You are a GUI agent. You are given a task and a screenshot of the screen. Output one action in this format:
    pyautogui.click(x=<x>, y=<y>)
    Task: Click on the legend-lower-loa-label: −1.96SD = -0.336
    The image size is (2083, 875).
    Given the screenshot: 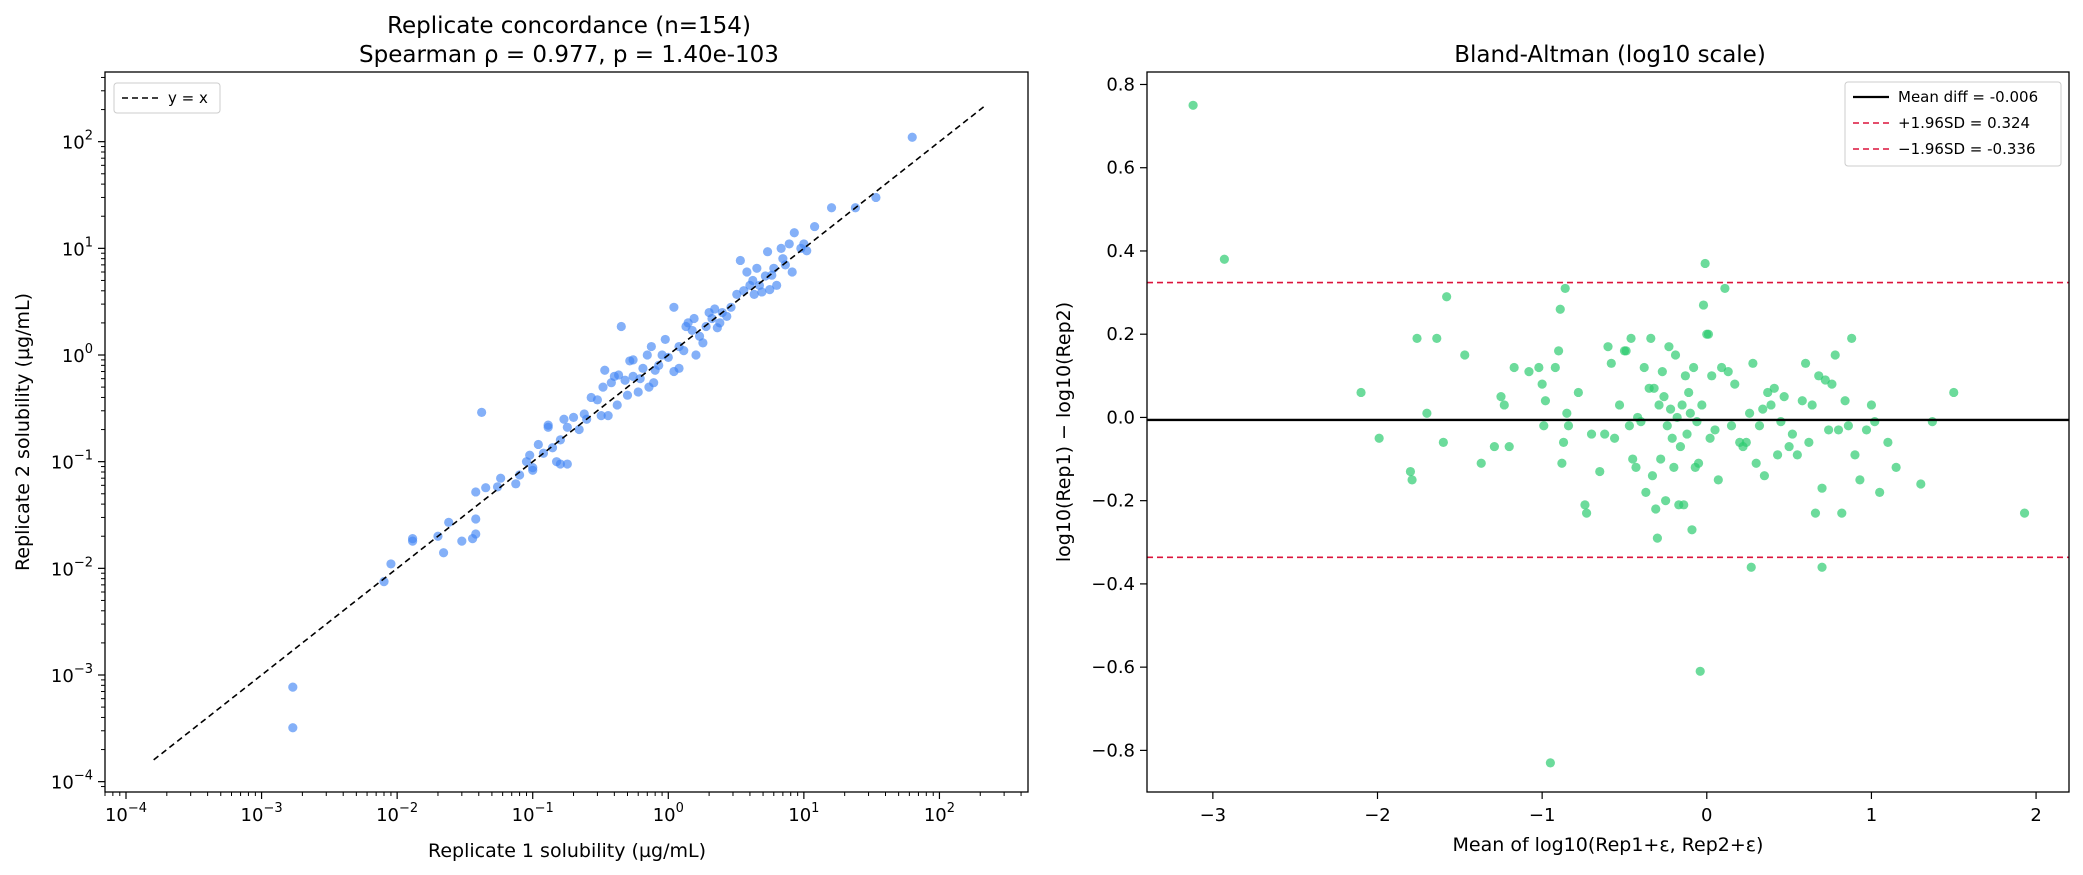 What is the action you would take?
    pyautogui.click(x=1967, y=149)
    